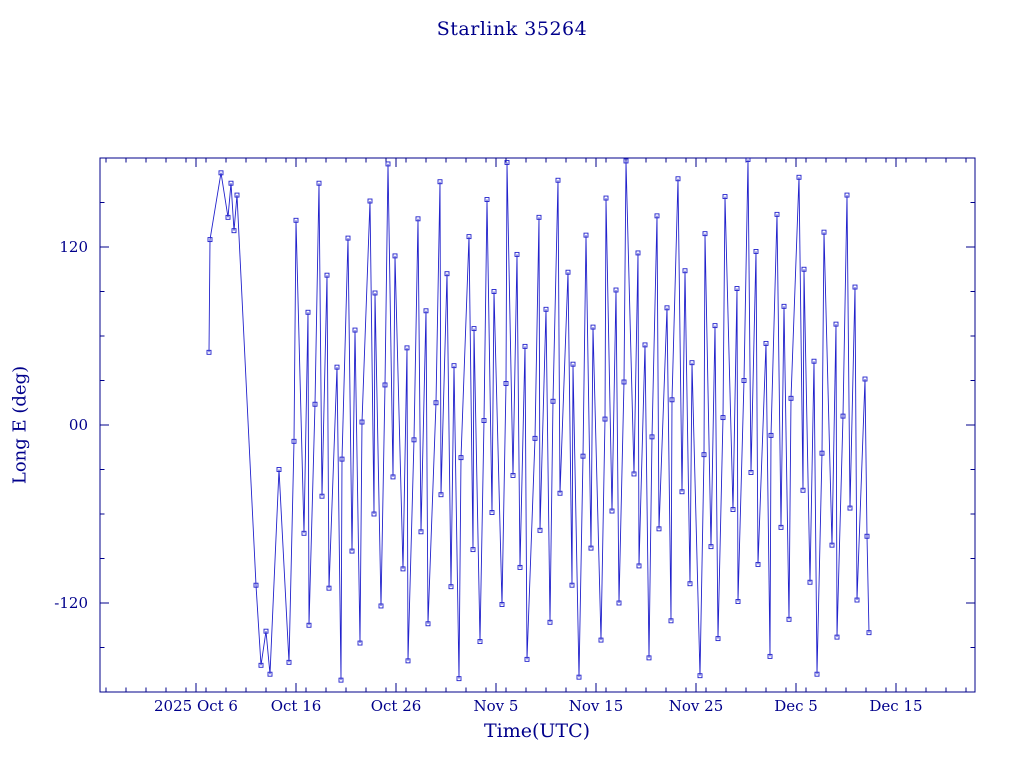  Describe the element at coordinates (78, 425) in the screenshot. I see `y-tick-label: 00` at that location.